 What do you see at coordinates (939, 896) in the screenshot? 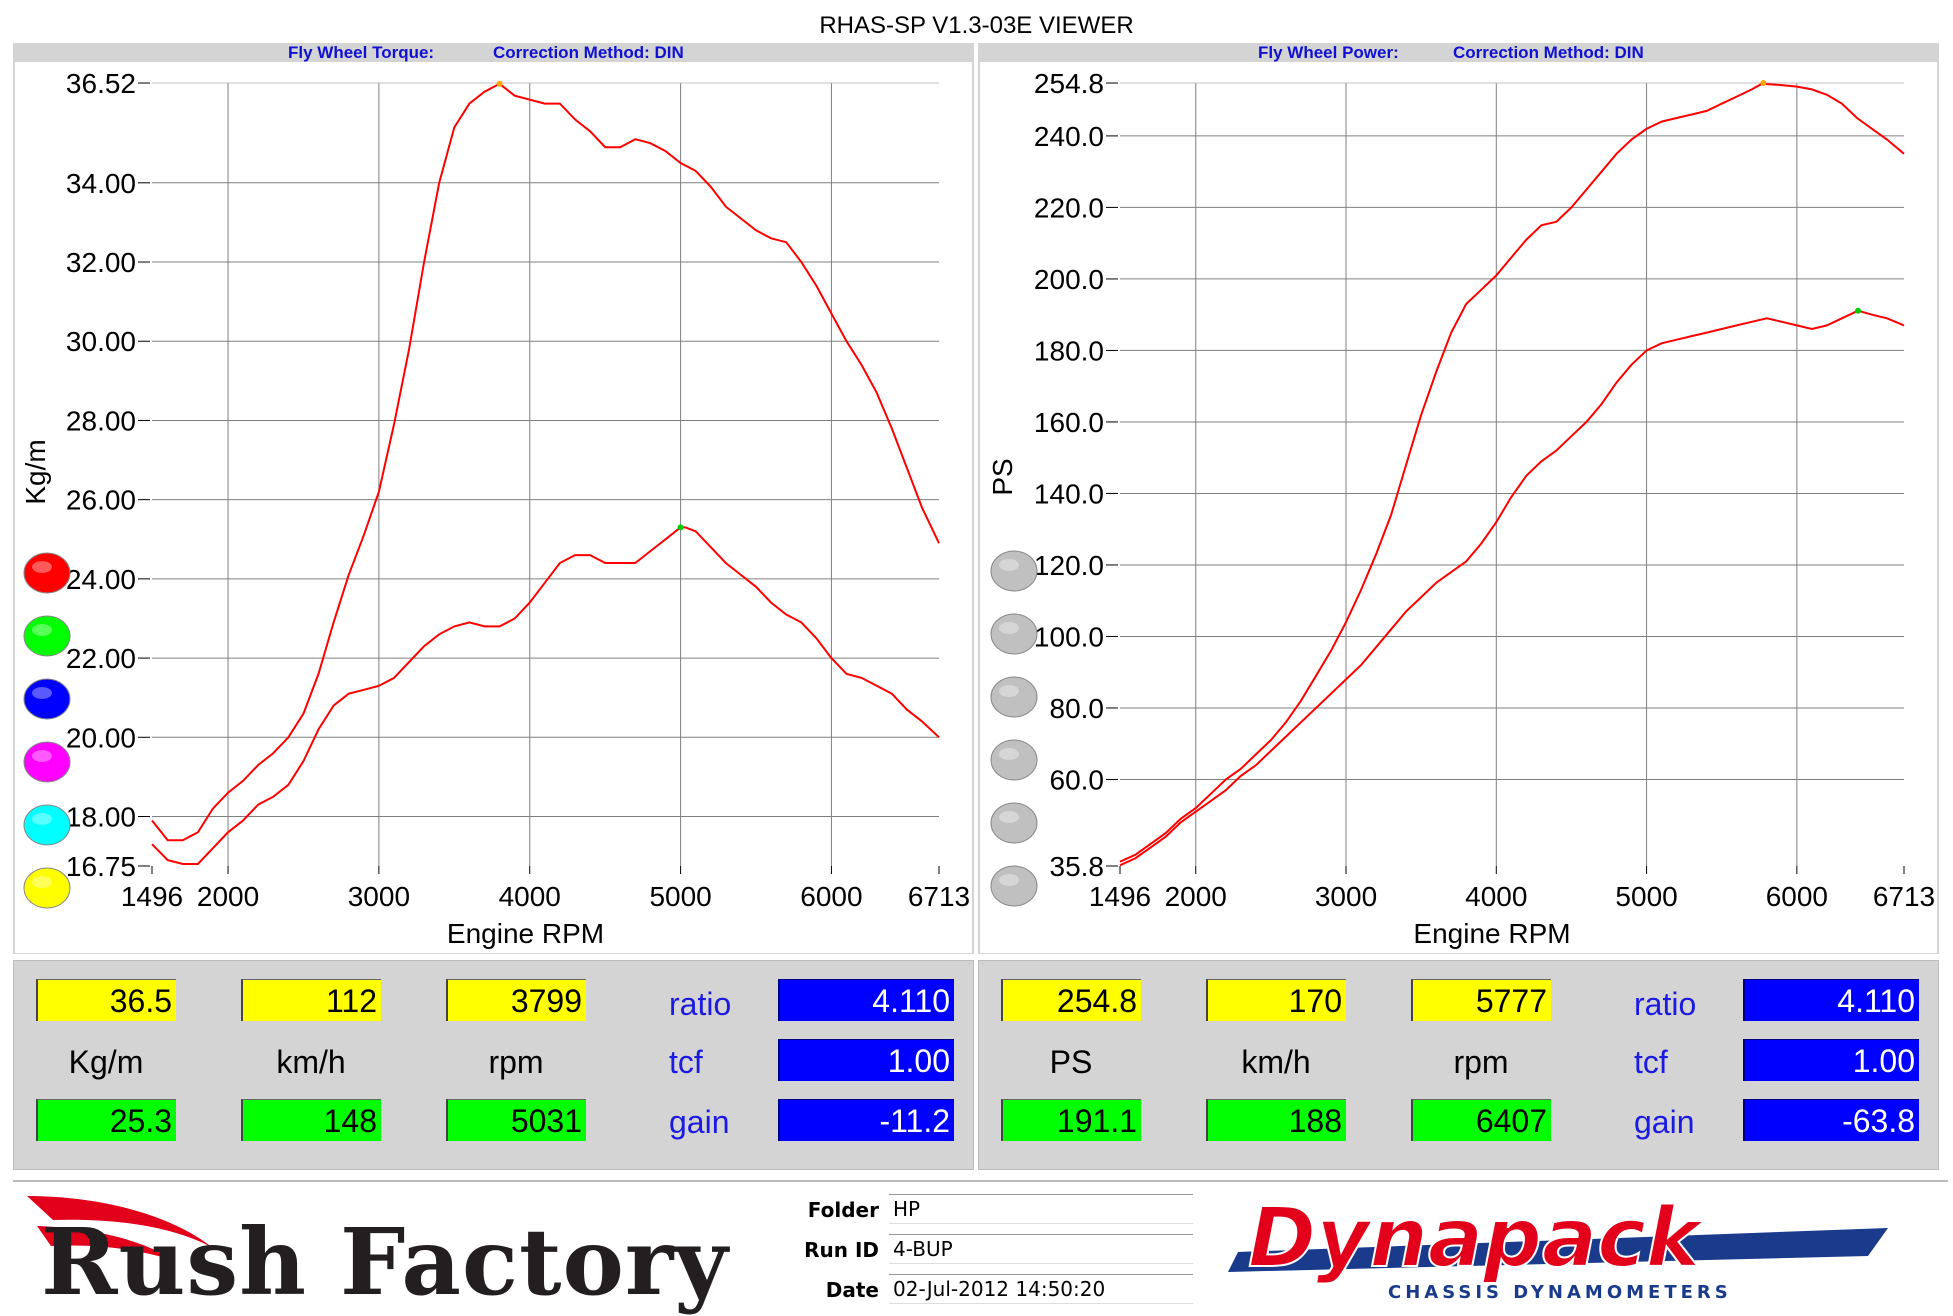
I see `torque-x-tick-label: 6713` at bounding box center [939, 896].